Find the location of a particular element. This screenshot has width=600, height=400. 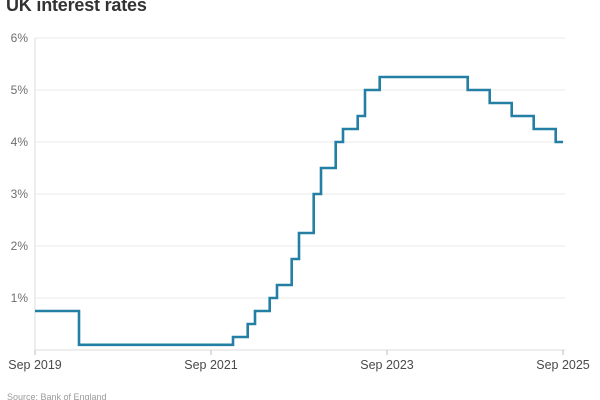

x-axis-ticks is located at coordinates (299, 352).